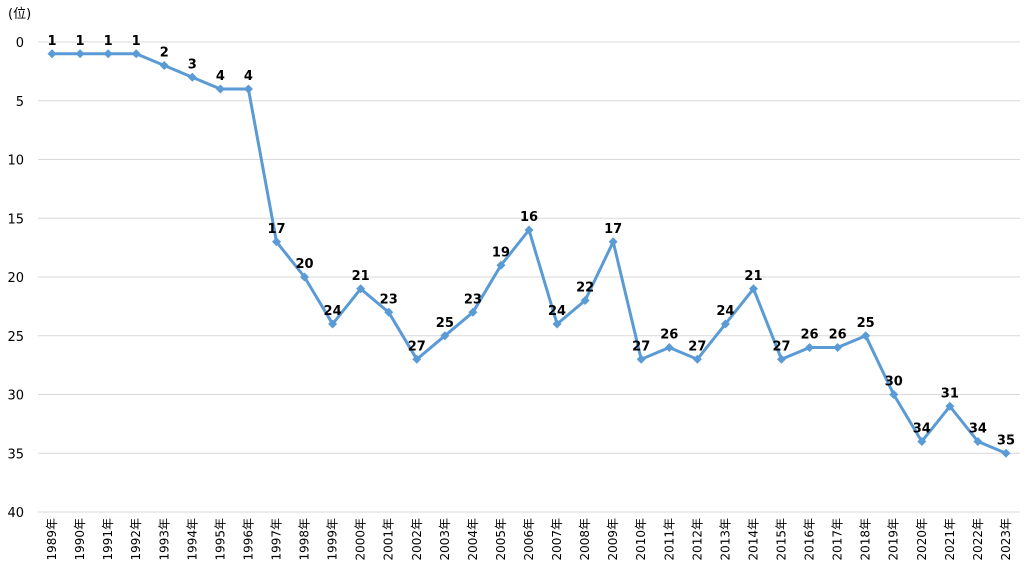  I want to click on y-axis-label: (位), so click(19, 14).